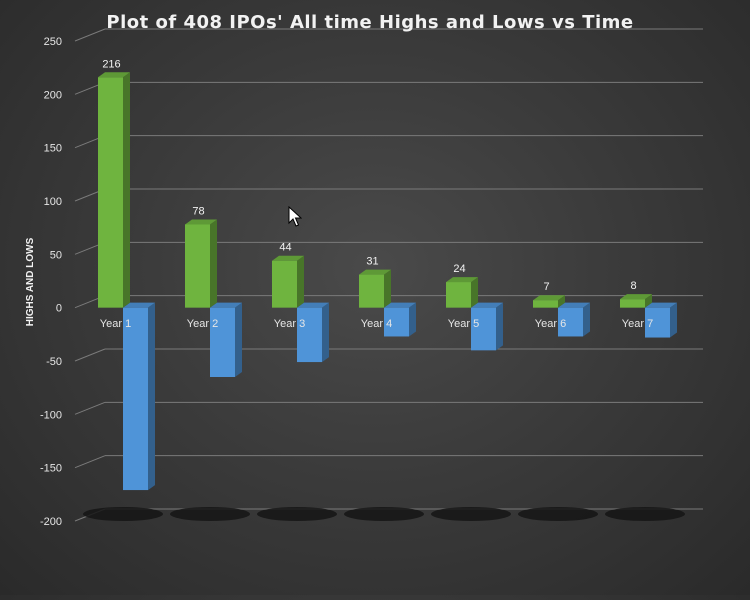 The image size is (750, 600). Describe the element at coordinates (285, 248) in the screenshot. I see `data-label: 44` at that location.